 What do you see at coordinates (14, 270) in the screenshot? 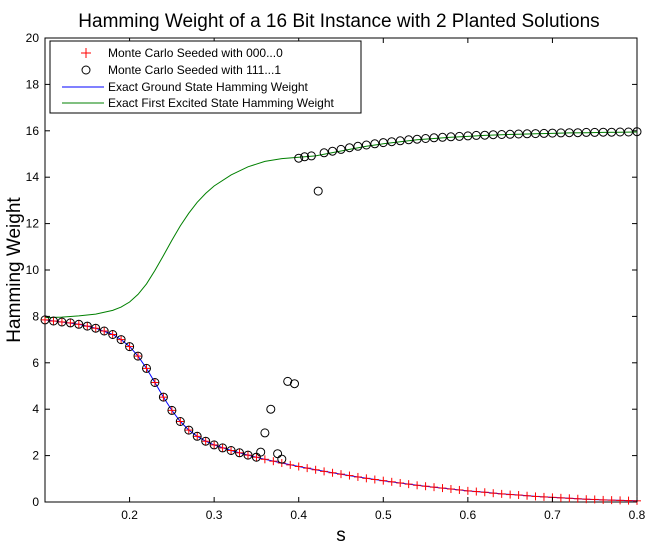
I see `y-axis-label: Hamming Weight` at bounding box center [14, 270].